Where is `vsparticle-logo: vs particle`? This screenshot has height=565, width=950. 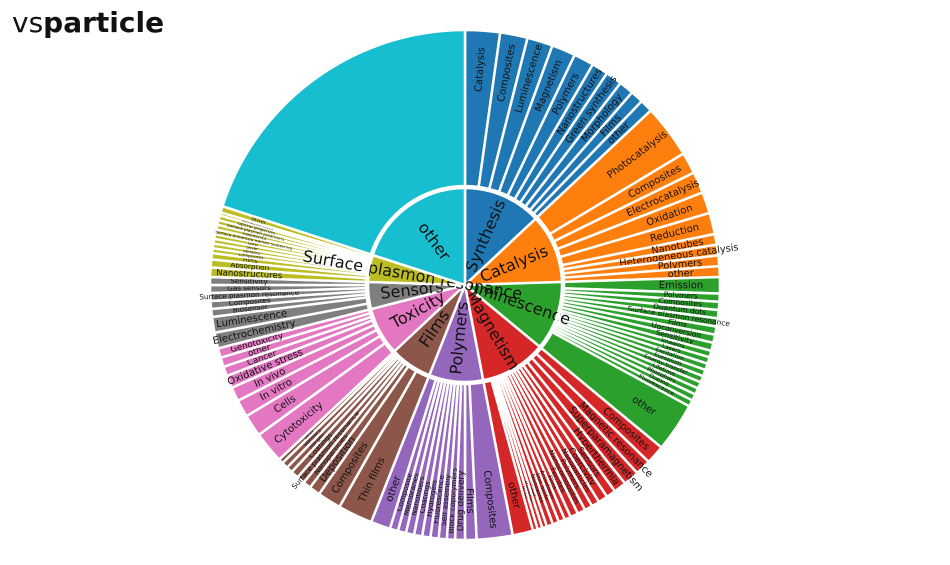 vsparticle-logo: vs particle is located at coordinates (88, 26).